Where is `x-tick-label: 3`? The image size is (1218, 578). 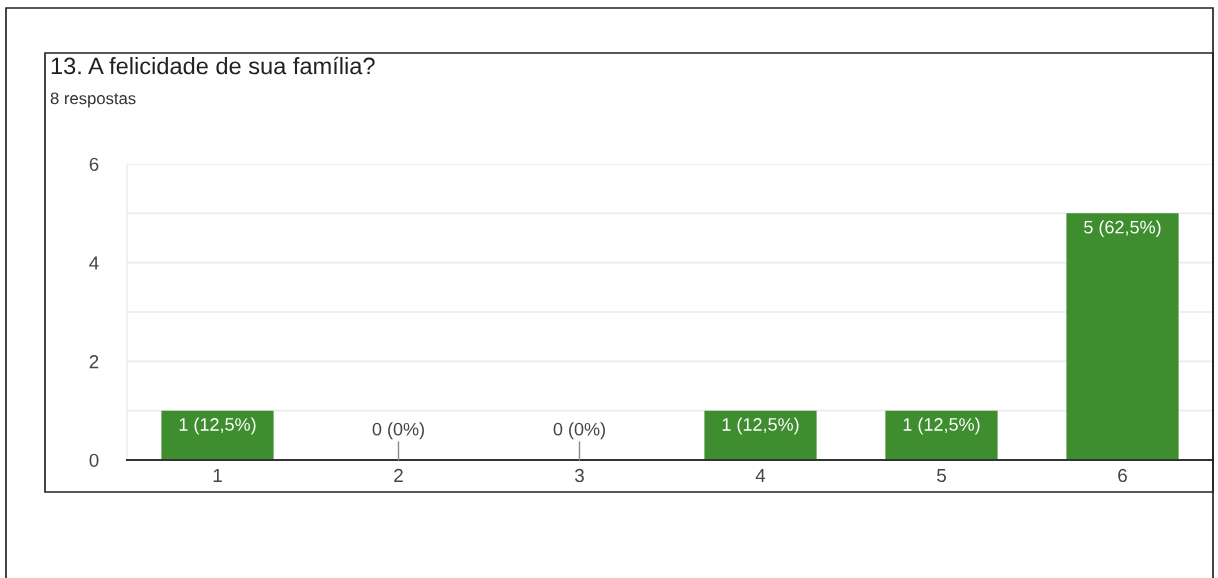 x-tick-label: 3 is located at coordinates (579, 475).